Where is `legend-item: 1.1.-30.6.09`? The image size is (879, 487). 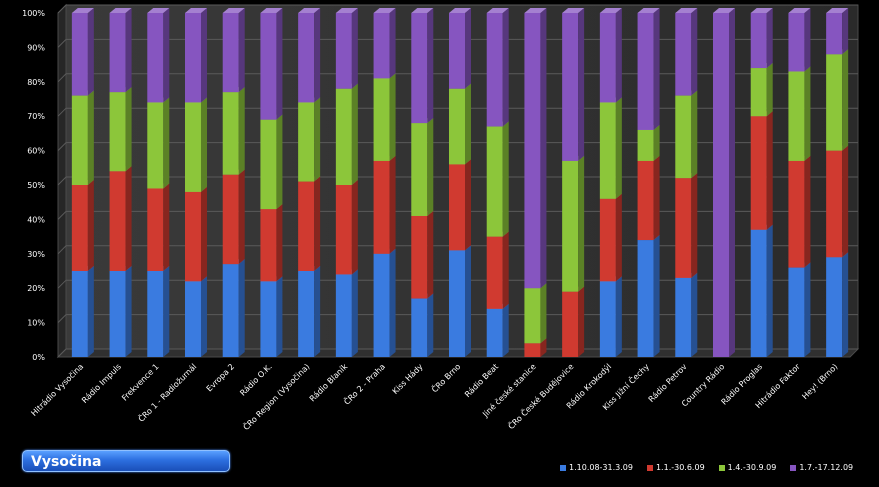 legend-item: 1.1.-30.6.09 is located at coordinates (675, 468).